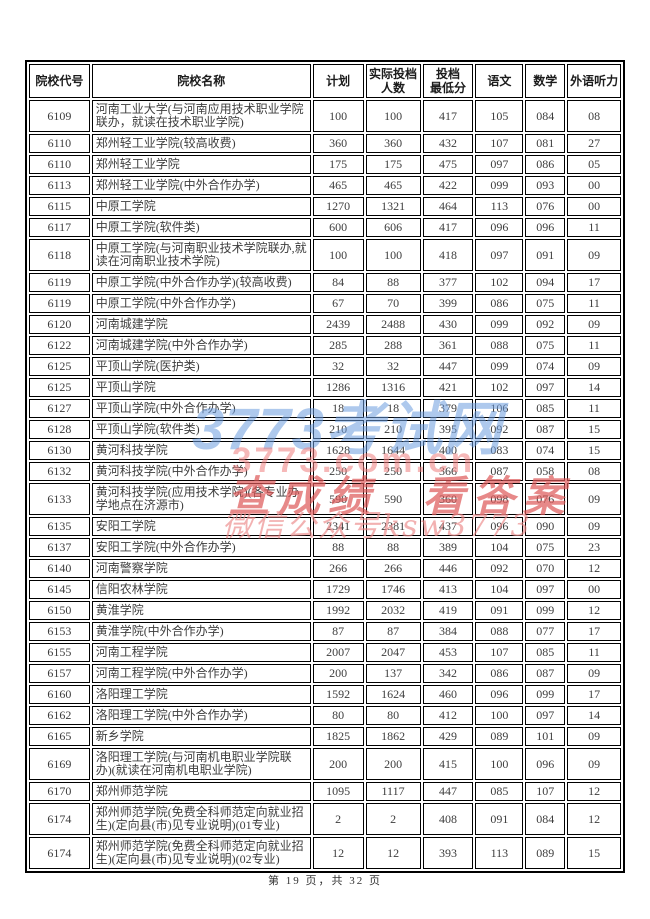 This screenshot has height=919, width=650. Describe the element at coordinates (448, 387) in the screenshot. I see `cell-min-score: 421` at that location.